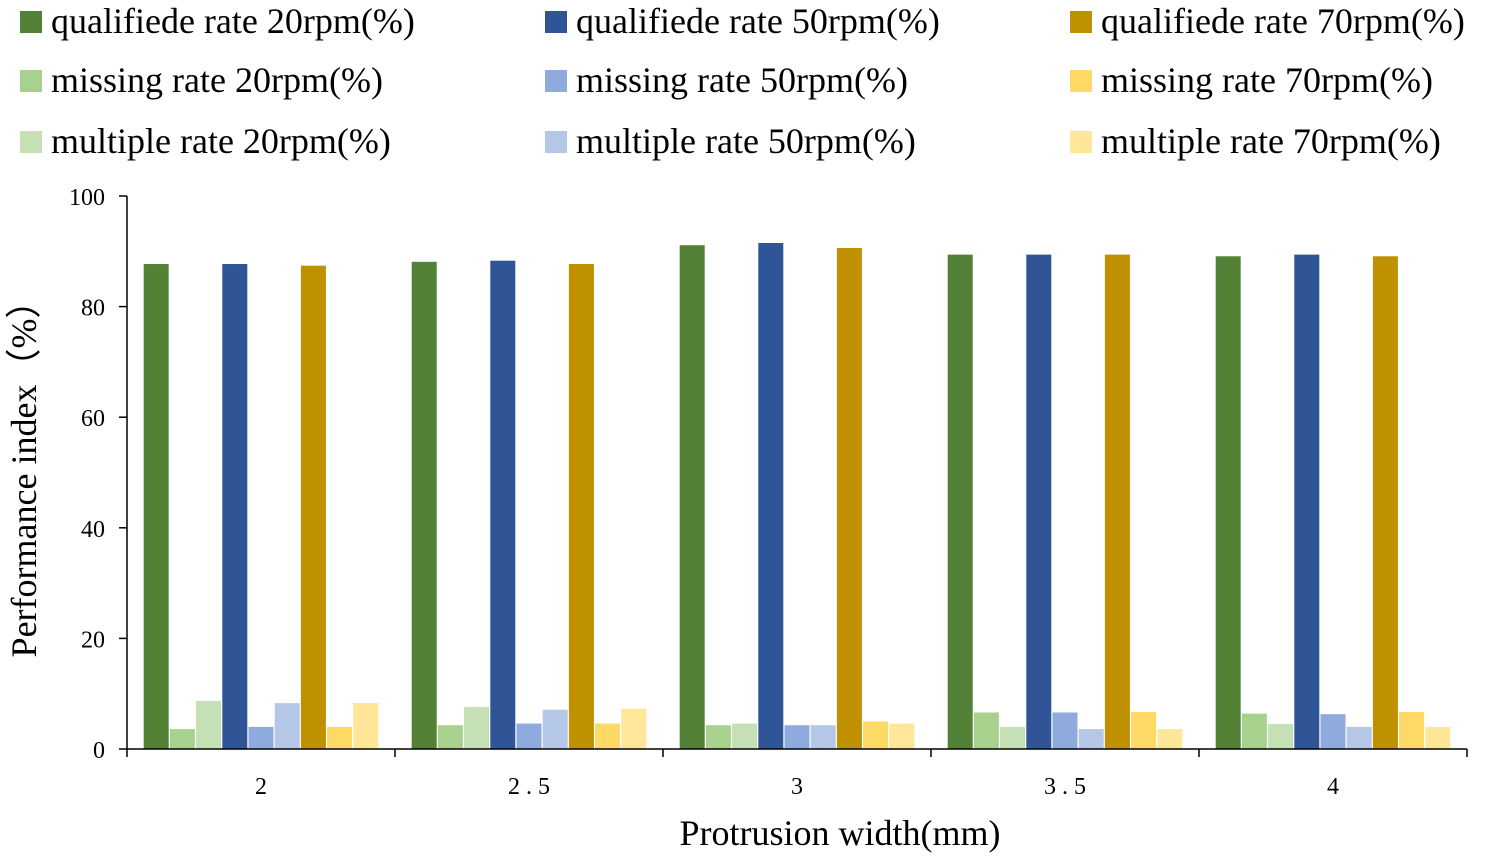 Image resolution: width=1500 pixels, height=859 pixels. I want to click on legend-item: qualifiede rate 50rpm(%), so click(742, 21).